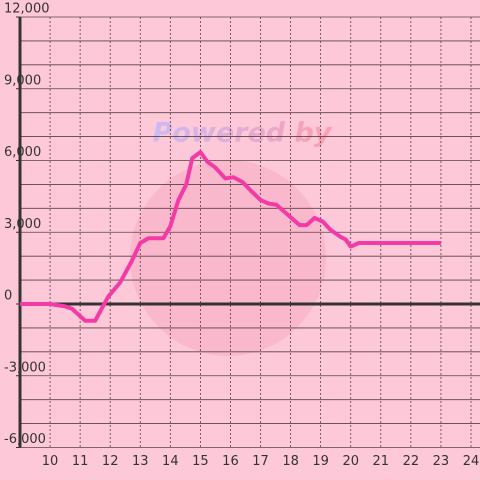  I want to click on x-tick-label: 20, so click(350, 461).